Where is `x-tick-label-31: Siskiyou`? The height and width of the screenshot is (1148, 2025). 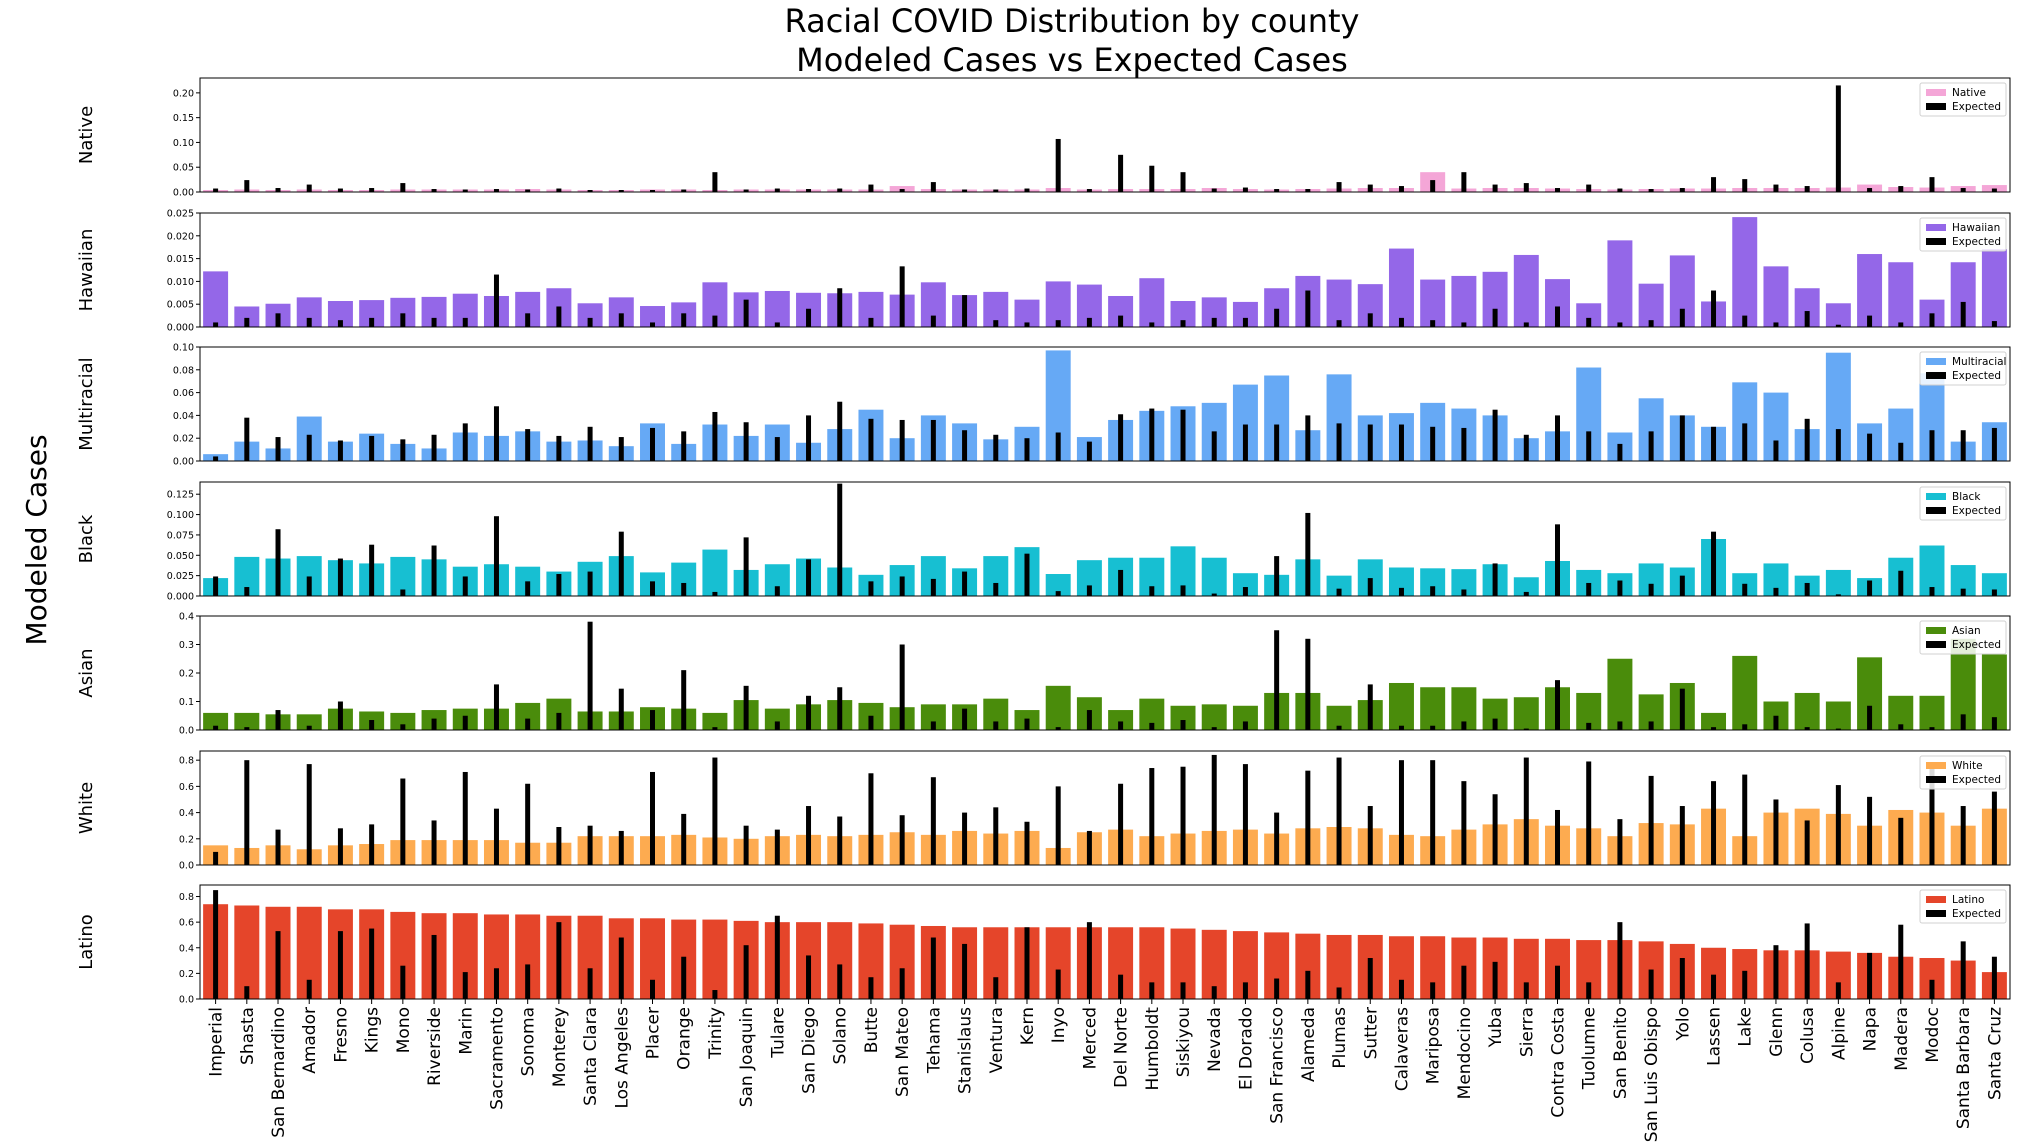
x-tick-label-31: Siskiyou is located at coordinates (1184, 1042).